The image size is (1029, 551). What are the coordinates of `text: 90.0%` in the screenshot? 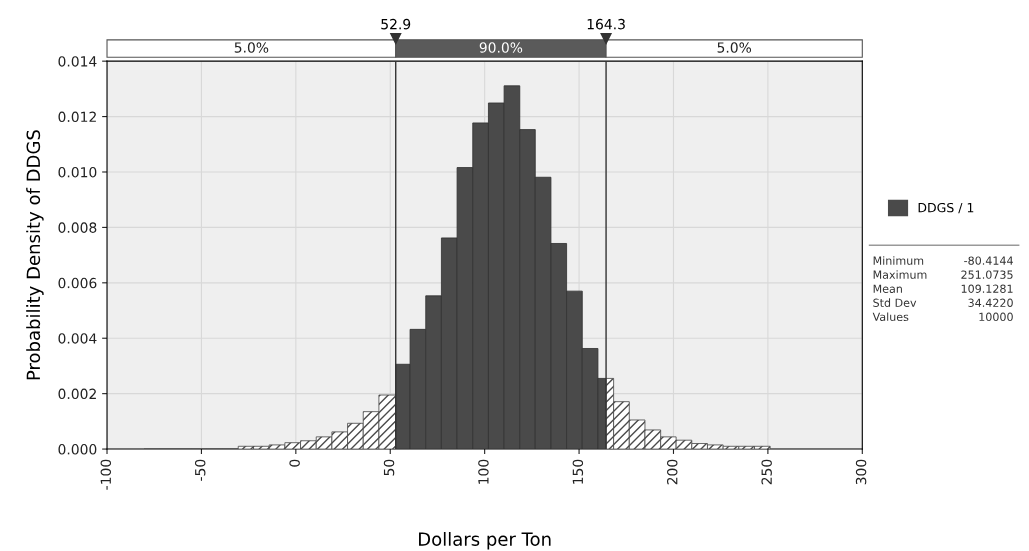 It's located at (501, 47).